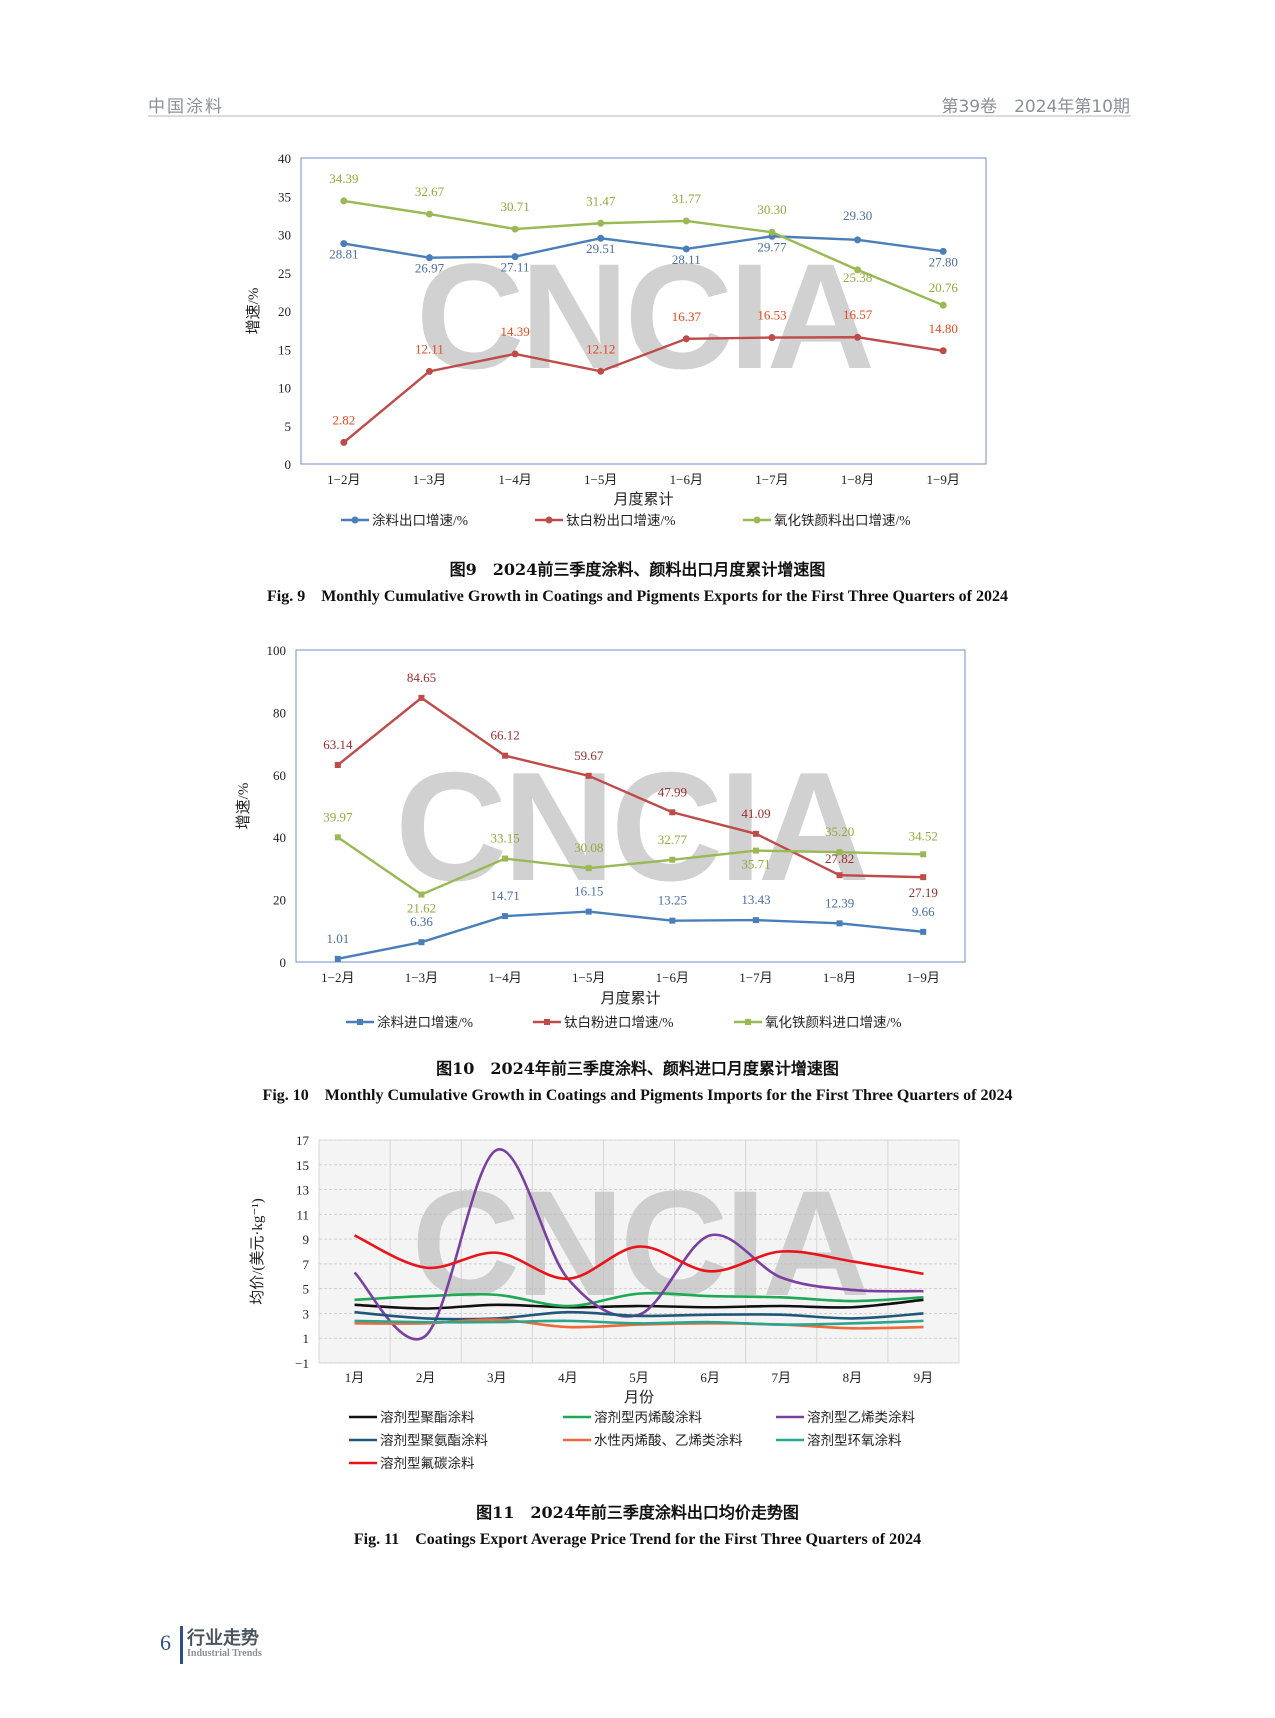 This screenshot has width=1275, height=1718. Describe the element at coordinates (854, 1440) in the screenshot. I see `legend-label: 溶剂型环氧涂料` at that location.